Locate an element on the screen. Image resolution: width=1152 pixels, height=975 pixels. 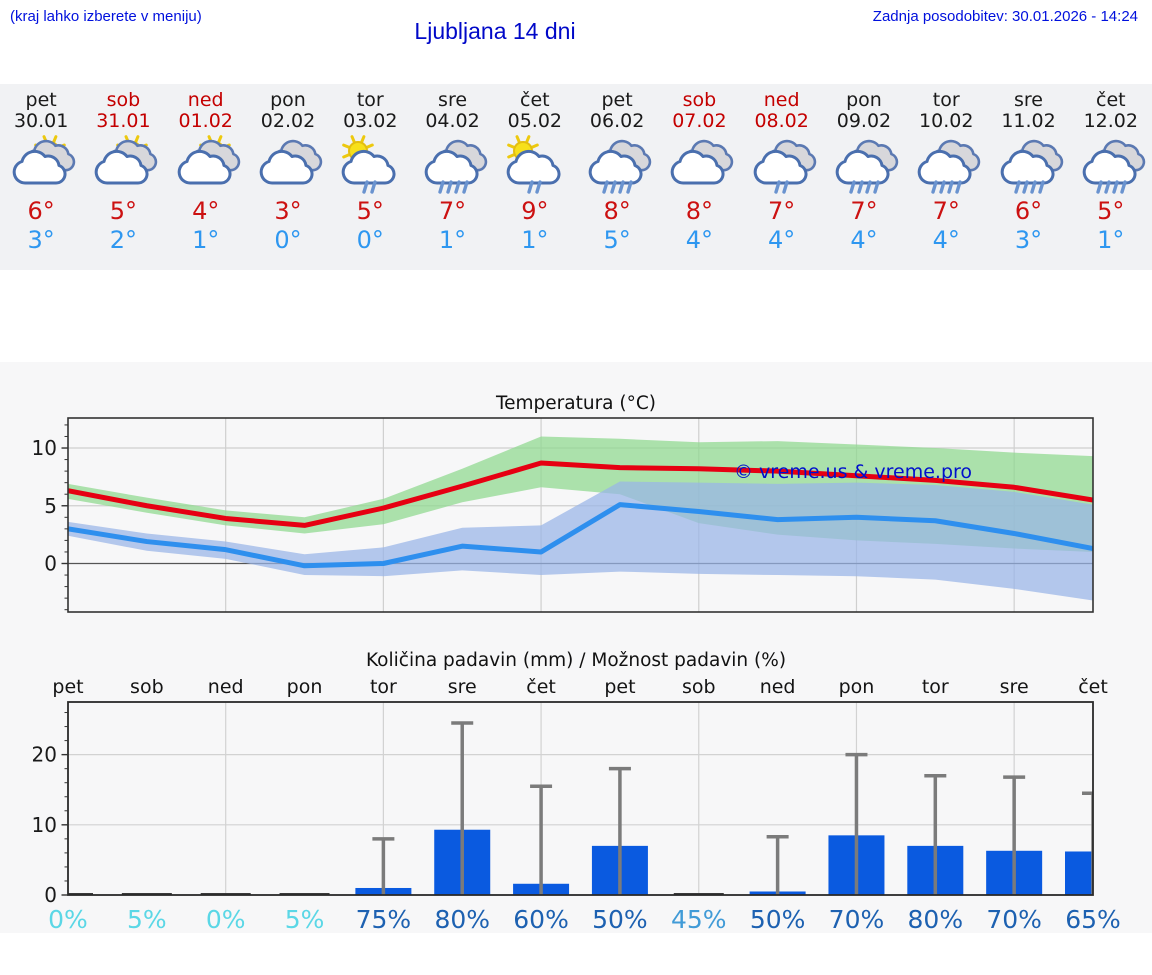
rain-icon is located at coordinates (1031, 166).